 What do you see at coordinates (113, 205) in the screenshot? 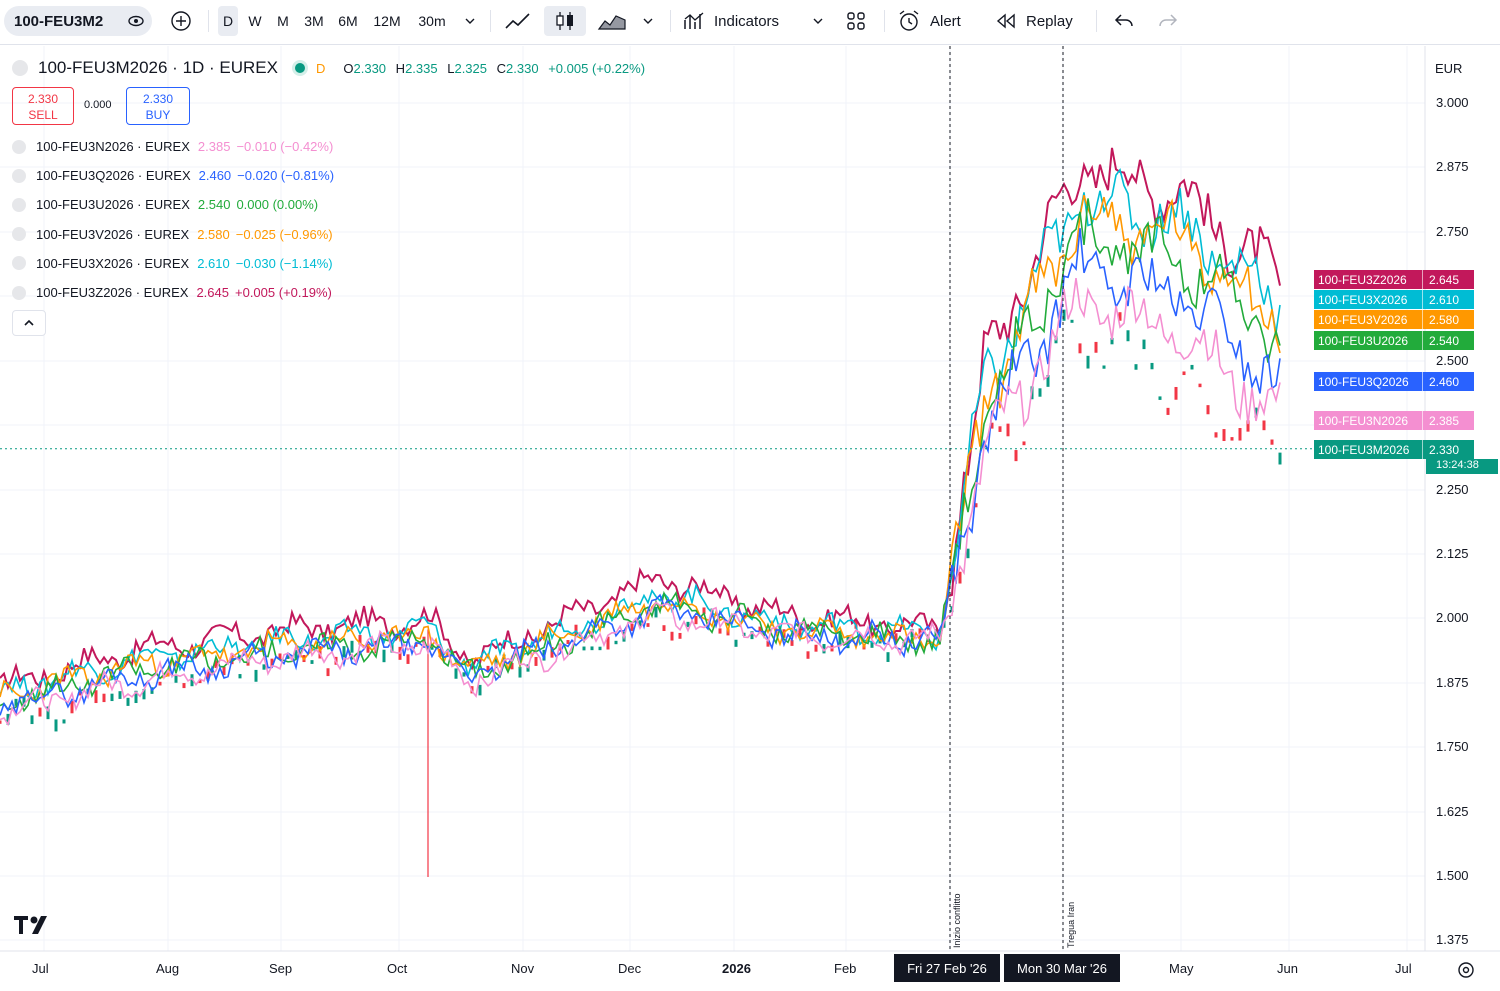
I see `compare-name: 100-FEU3U2026 · EUREX` at bounding box center [113, 205].